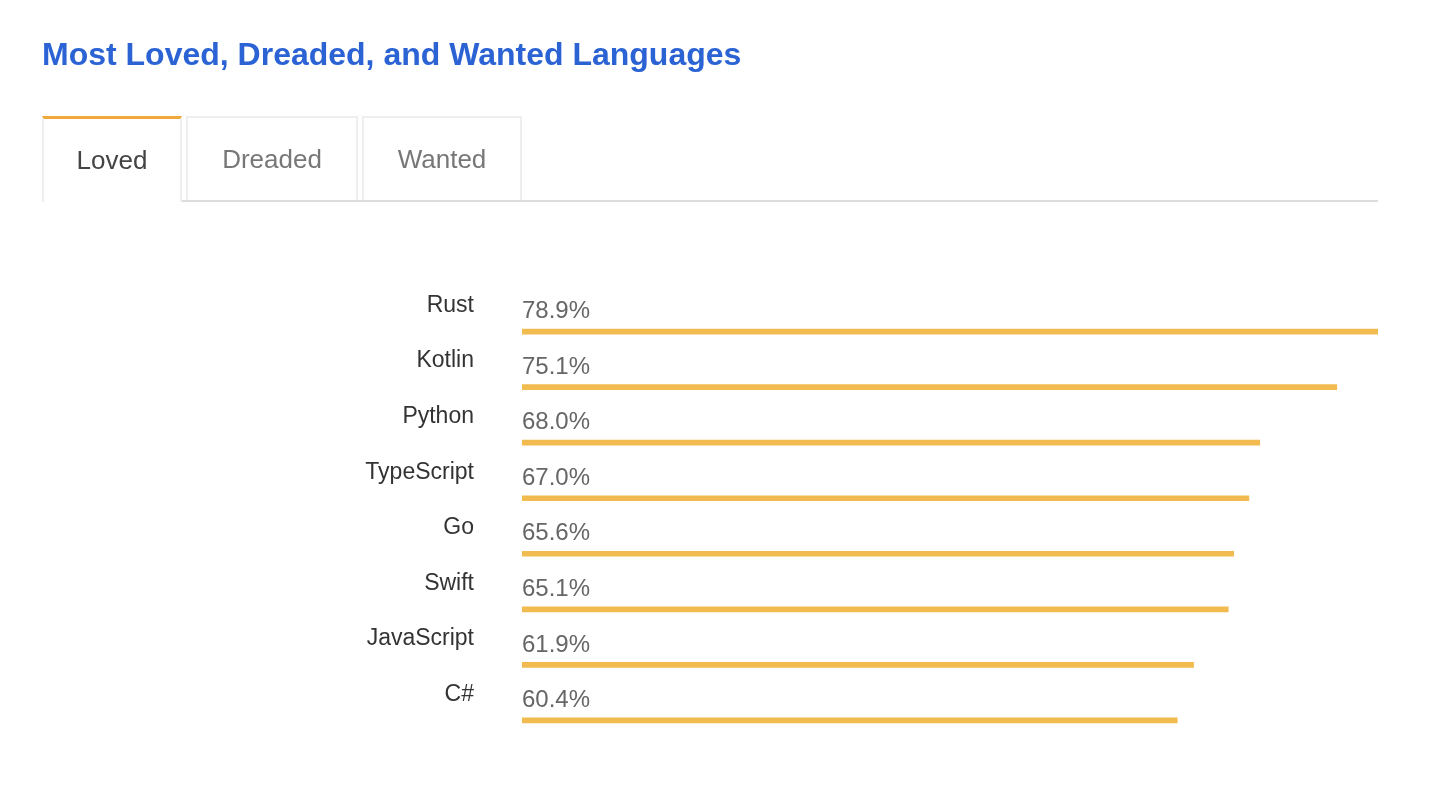 The image size is (1438, 802). What do you see at coordinates (420, 637) in the screenshot?
I see `y-tick-label: JavaScript` at bounding box center [420, 637].